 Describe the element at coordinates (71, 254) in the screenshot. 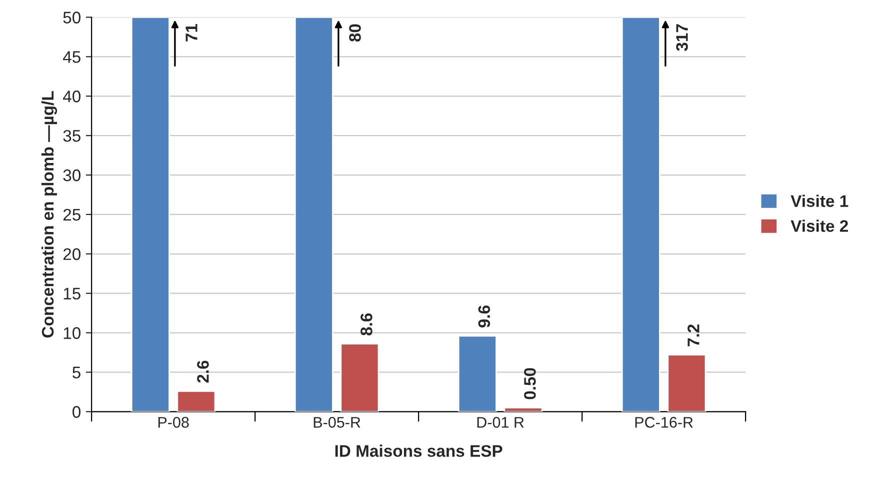

I see `y-tick-label: 20` at that location.